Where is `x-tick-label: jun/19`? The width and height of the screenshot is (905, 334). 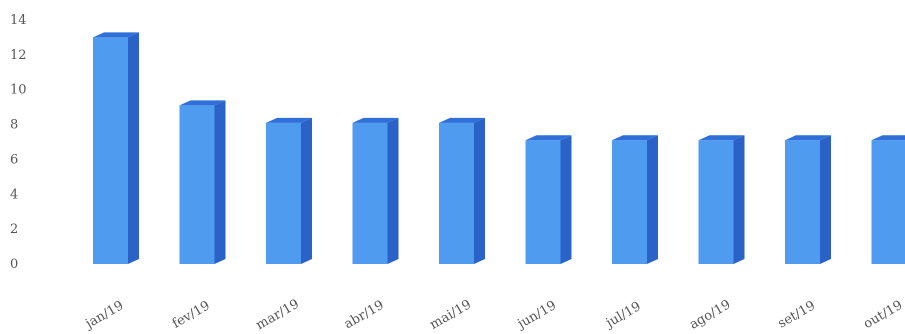
x-tick-label: jun/19 is located at coordinates (536, 315).